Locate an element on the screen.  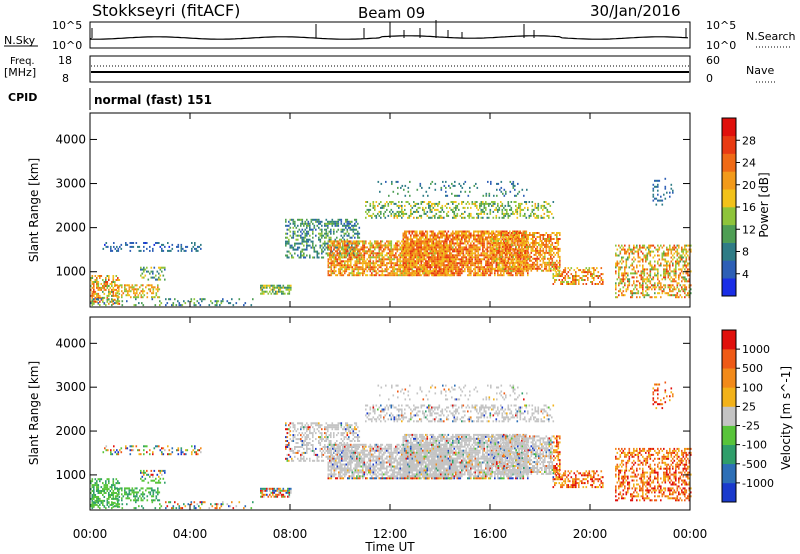
freq-right-tick-top: 60 is located at coordinates (713, 60).